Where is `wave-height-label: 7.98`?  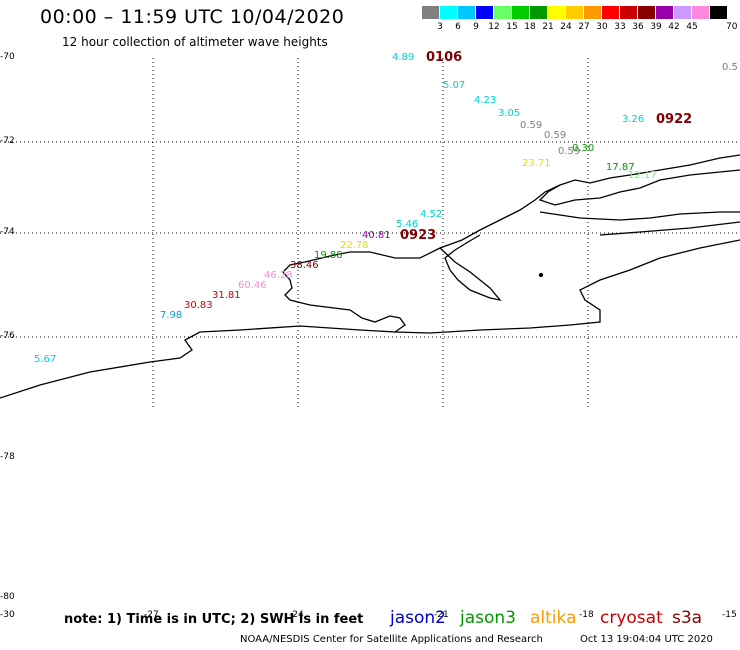
wave-height-label: 7.98 is located at coordinates (171, 315).